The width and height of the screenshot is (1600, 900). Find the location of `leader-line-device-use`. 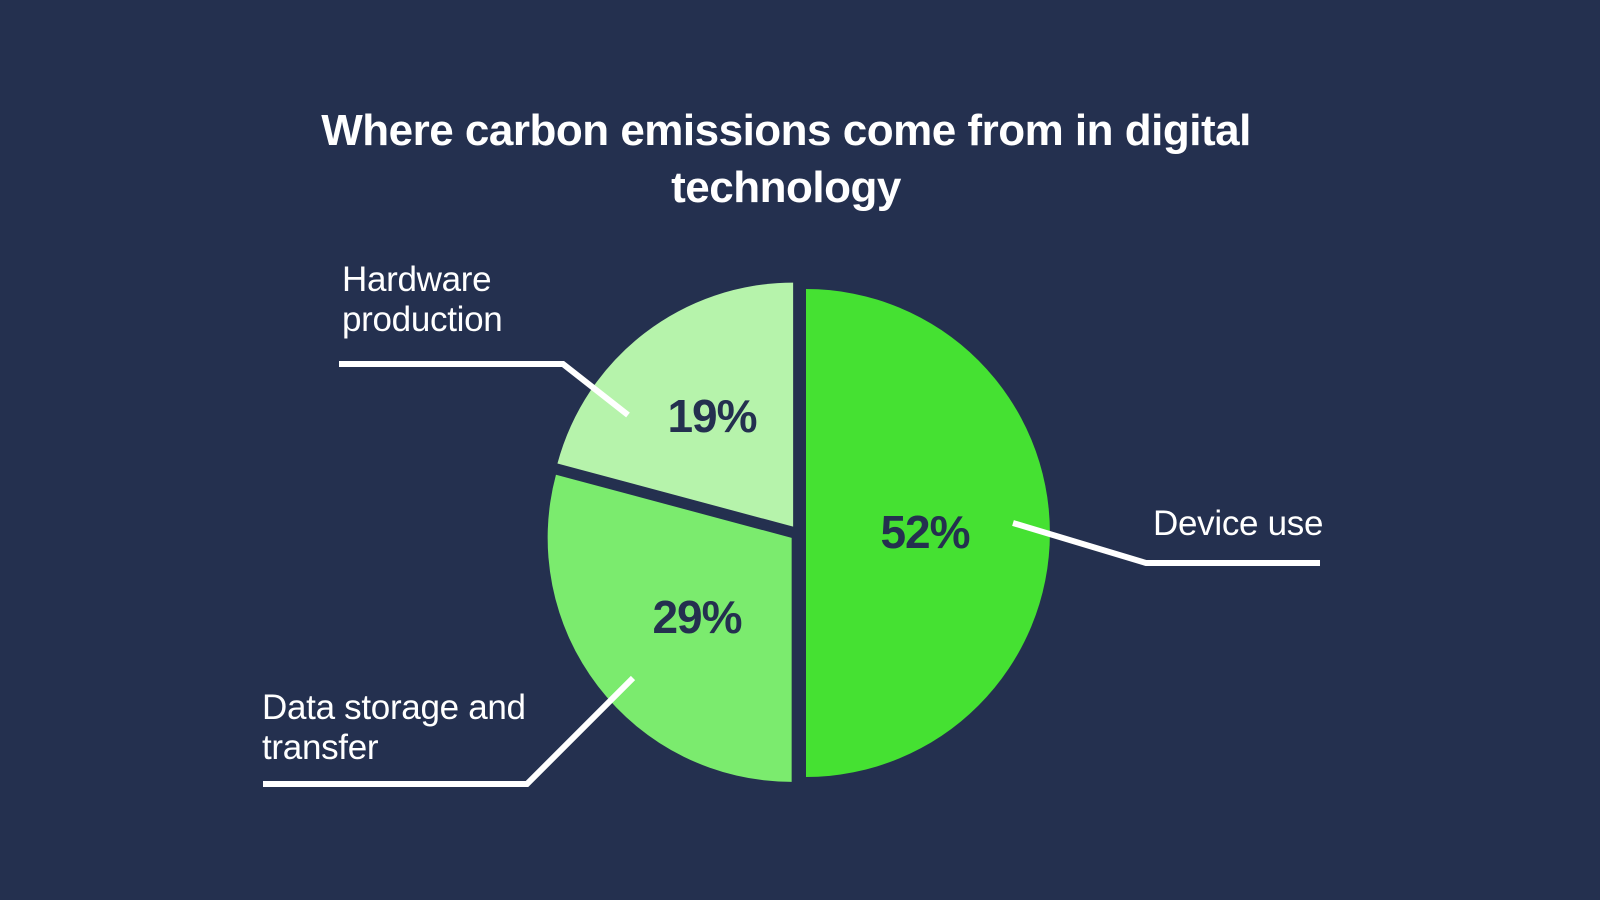

leader-line-device-use is located at coordinates (1166, 543).